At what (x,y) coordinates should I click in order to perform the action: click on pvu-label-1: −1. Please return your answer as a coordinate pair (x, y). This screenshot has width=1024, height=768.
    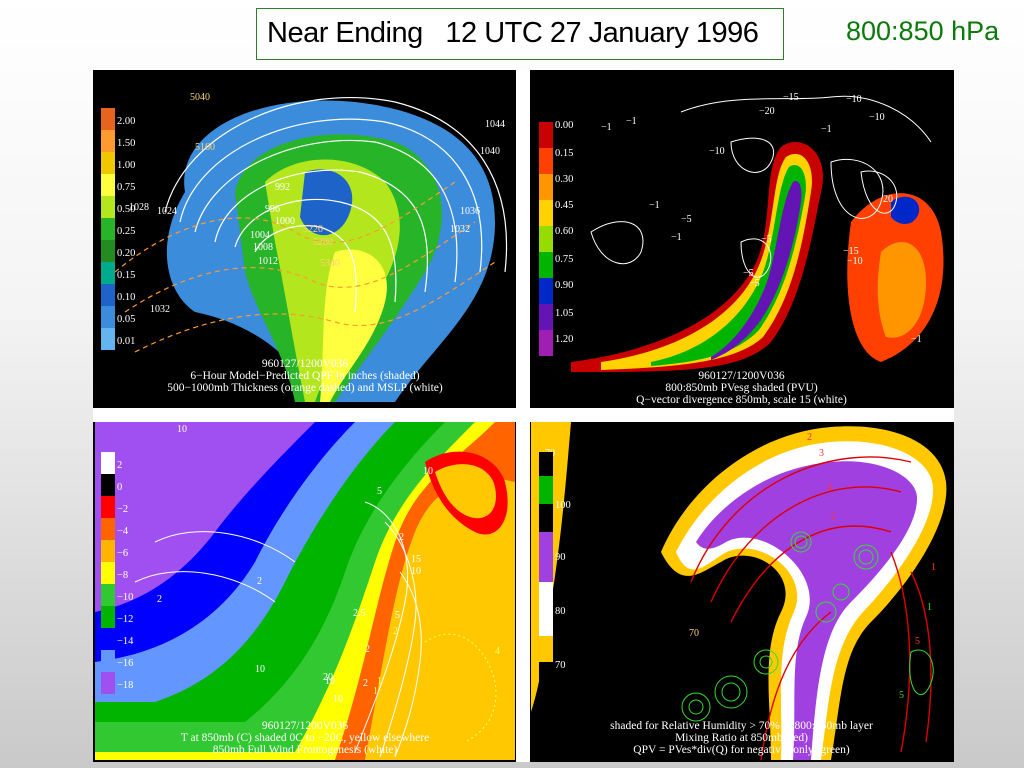
    Looking at the image, I should click on (631, 121).